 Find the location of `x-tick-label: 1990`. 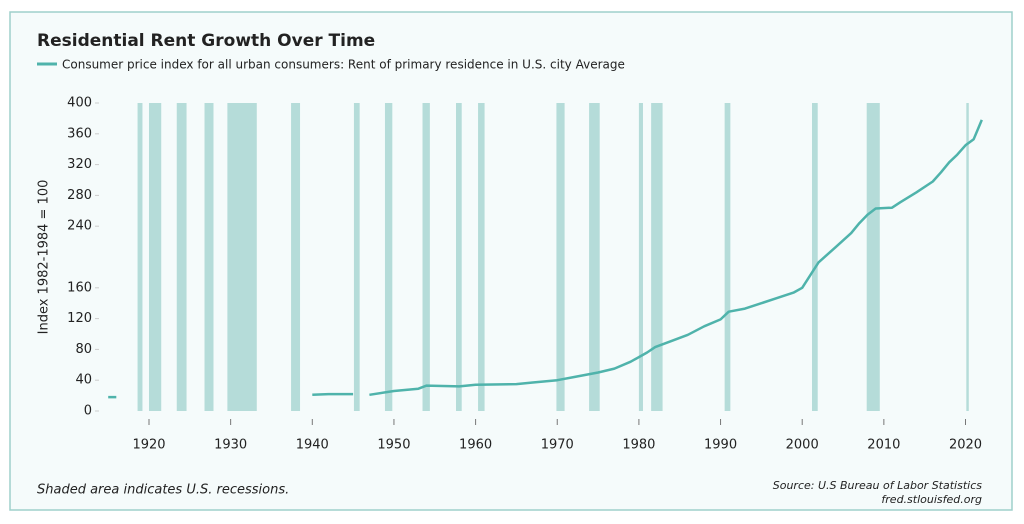

x-tick-label: 1990 is located at coordinates (720, 445).